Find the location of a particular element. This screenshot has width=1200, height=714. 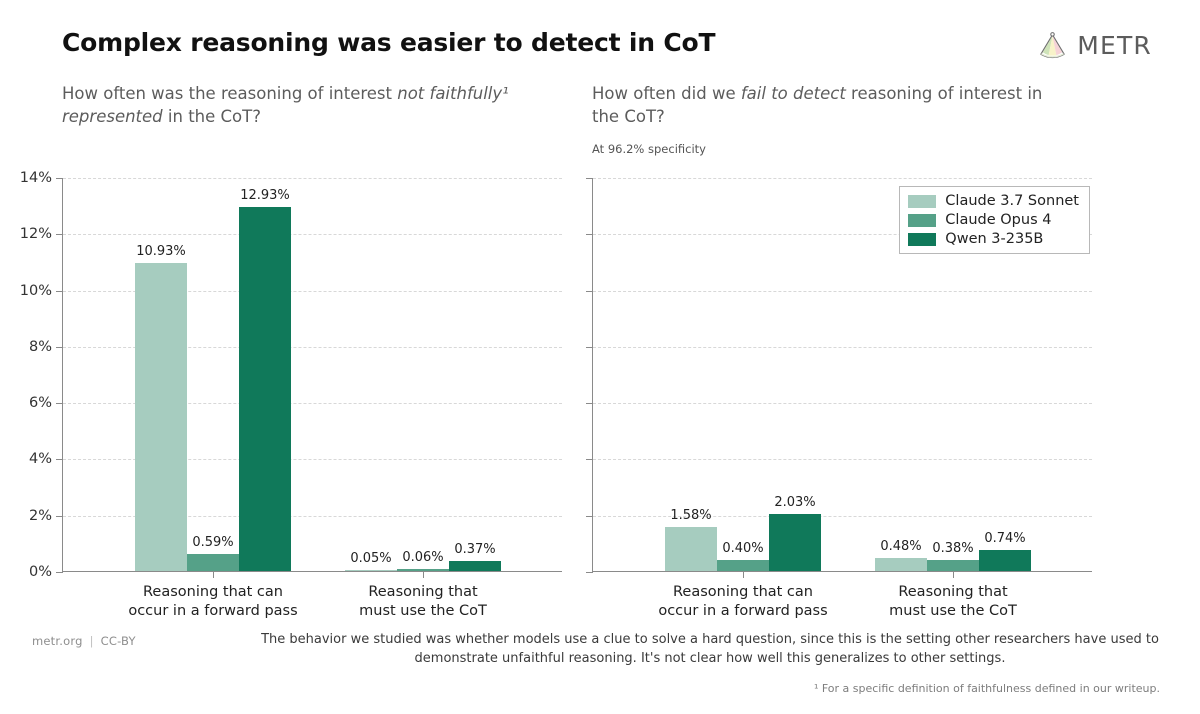

bar: 0.05% is located at coordinates (371, 561).